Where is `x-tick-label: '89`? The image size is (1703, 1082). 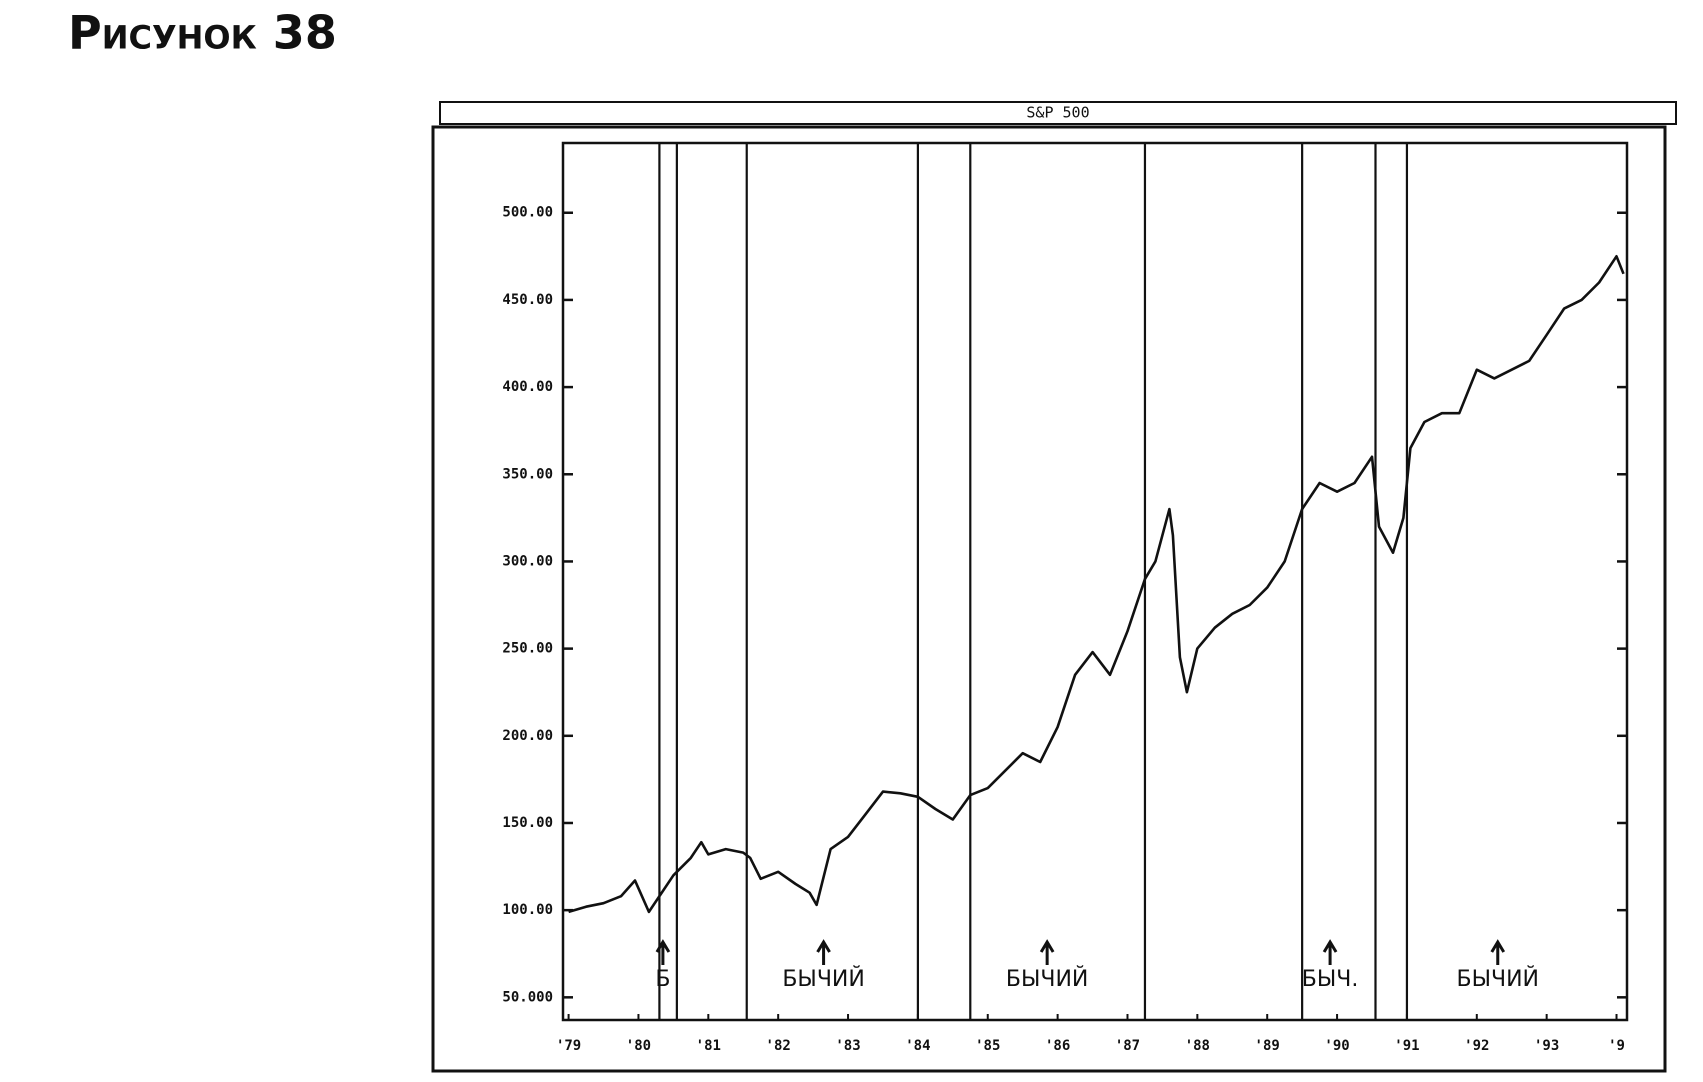
x-tick-label: '89 is located at coordinates (1267, 1046).